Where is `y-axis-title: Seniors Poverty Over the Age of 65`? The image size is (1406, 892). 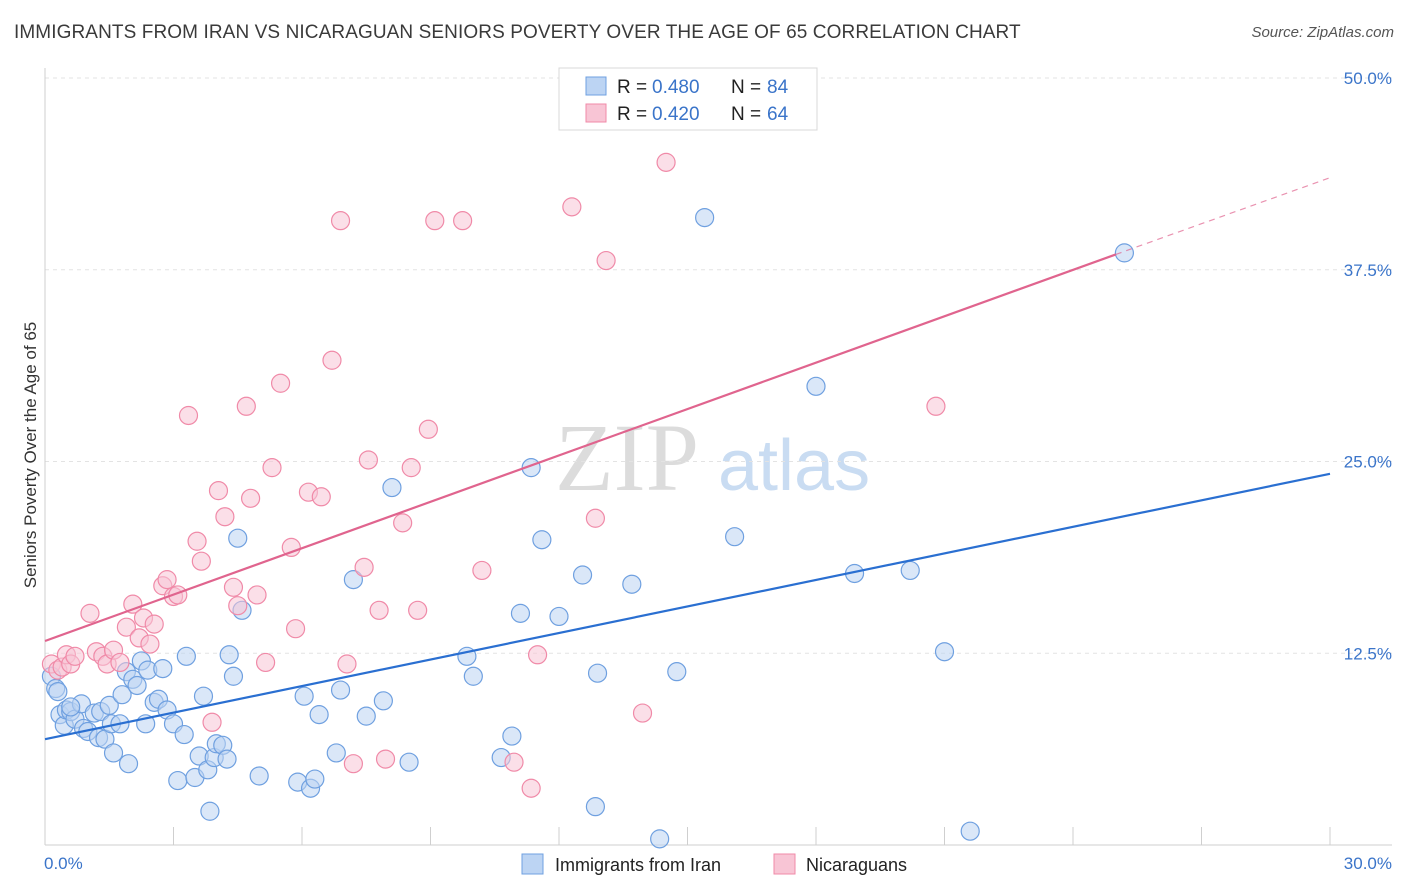 y-axis-title: Seniors Poverty Over the Age of 65 is located at coordinates (30, 455).